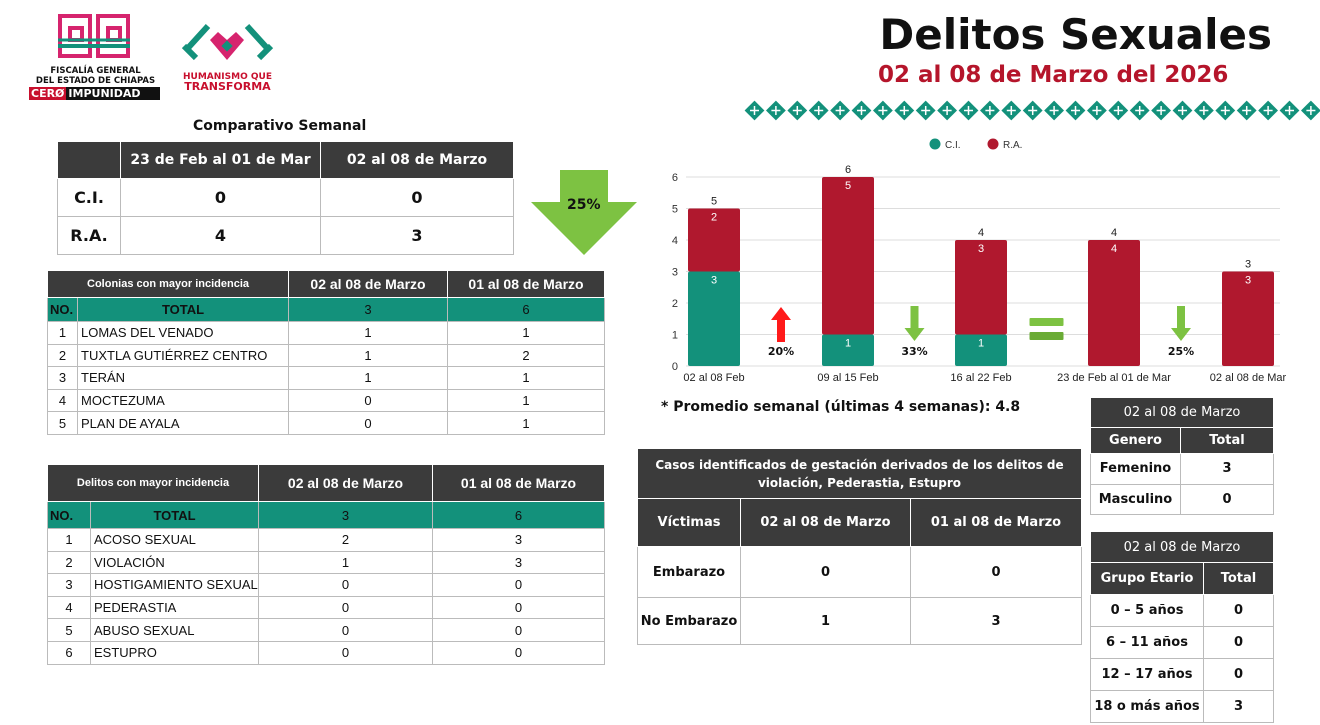  Describe the element at coordinates (1135, 469) in the screenshot. I see `table-cell: Femenino` at that location.